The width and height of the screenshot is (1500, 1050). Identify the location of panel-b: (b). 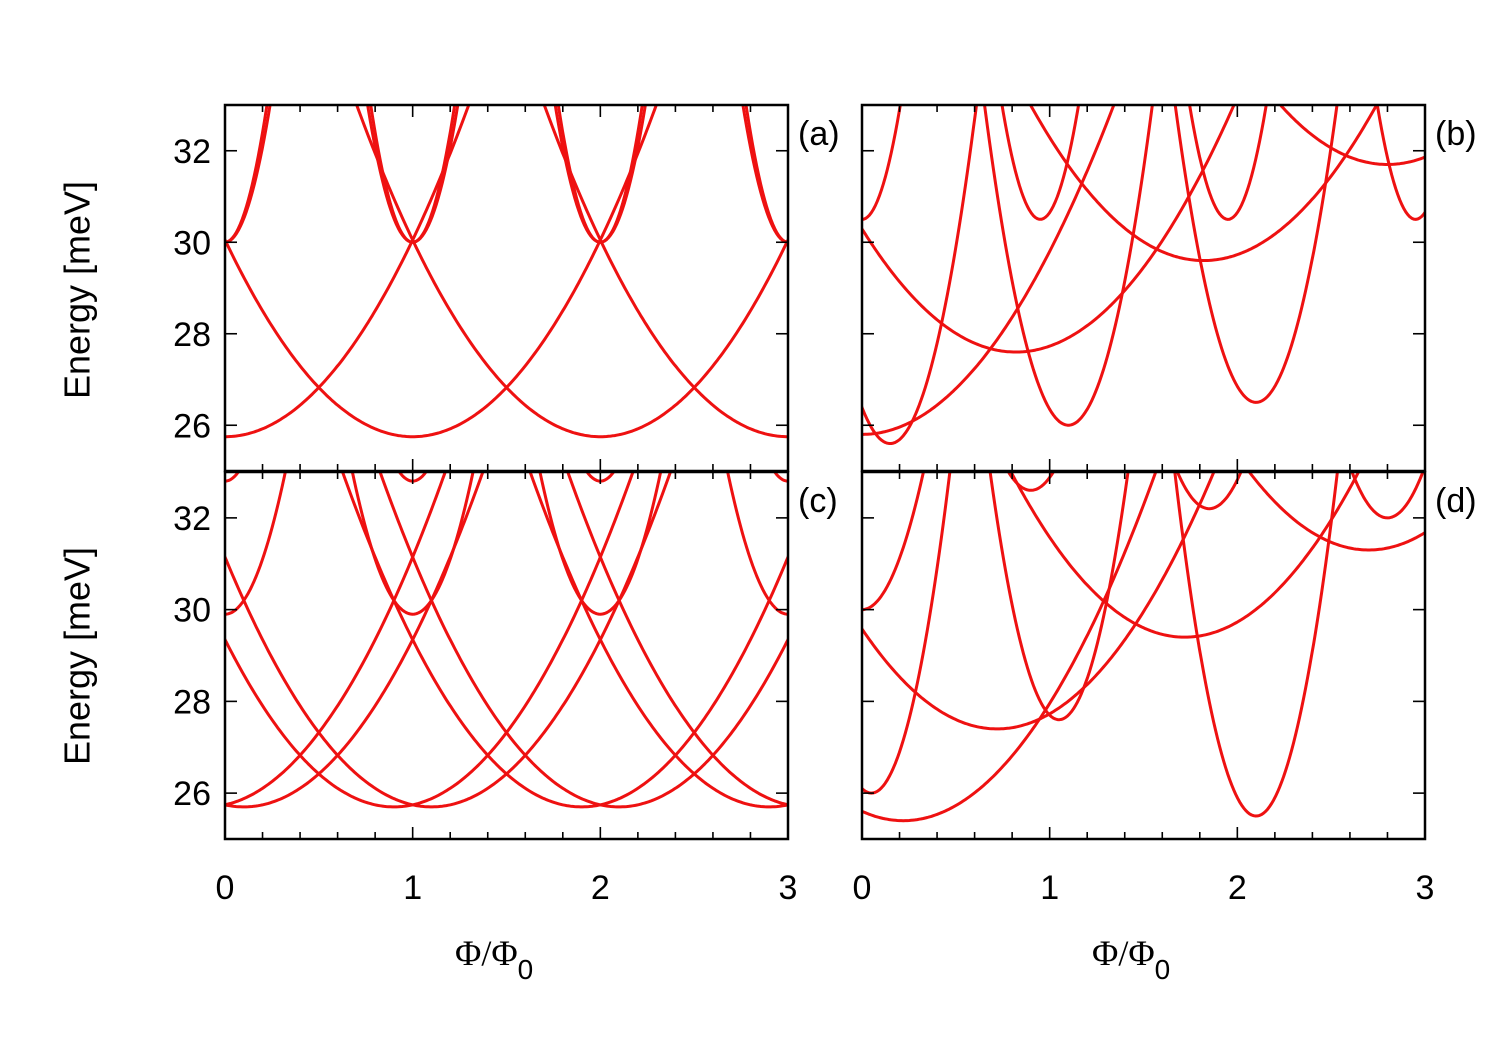
(1168, 288).